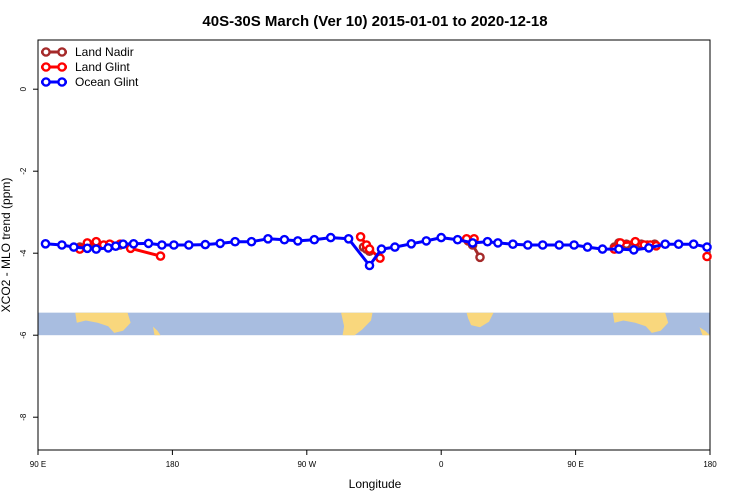 This screenshot has width=750, height=500. I want to click on y-axis-label: XCO2 - MLO trend (ppm), so click(6, 245).